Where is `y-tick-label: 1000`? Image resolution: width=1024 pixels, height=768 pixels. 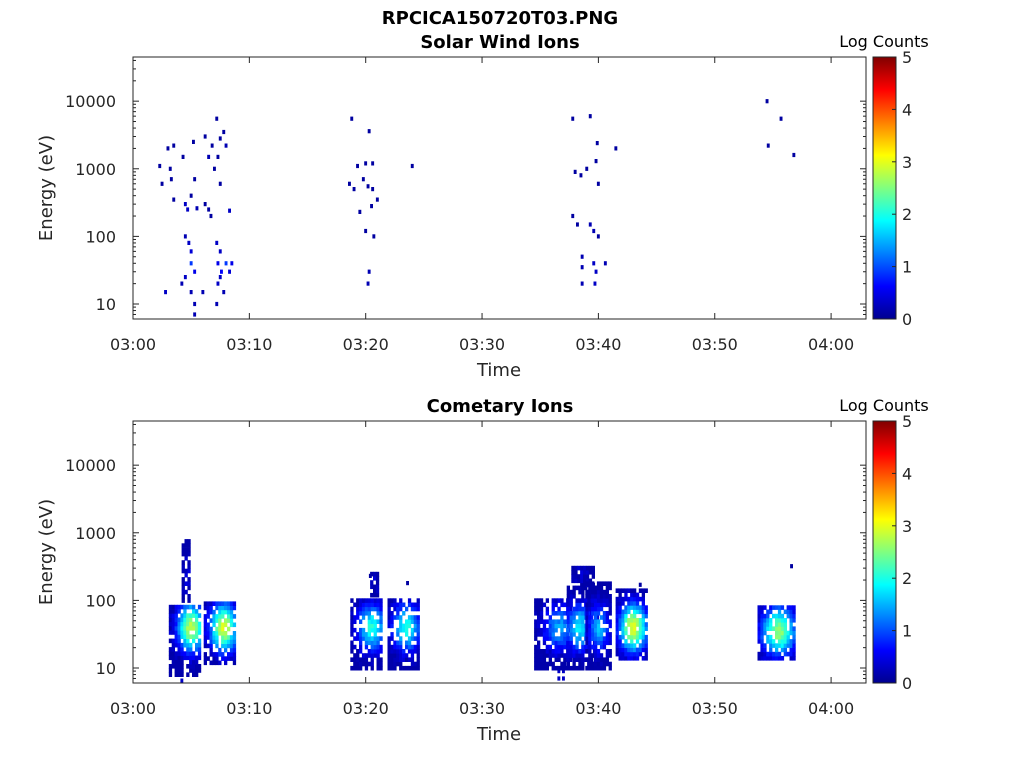
y-tick-label: 1000 is located at coordinates (95, 533).